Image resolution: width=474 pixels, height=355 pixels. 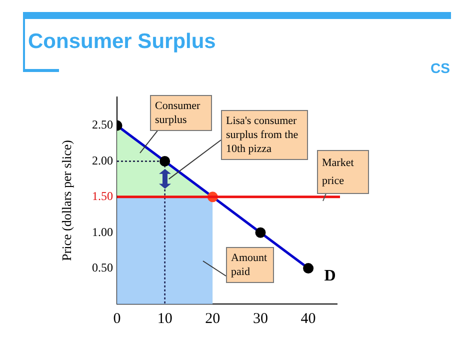 I want to click on x-tick-label: 30, so click(x=260, y=318).